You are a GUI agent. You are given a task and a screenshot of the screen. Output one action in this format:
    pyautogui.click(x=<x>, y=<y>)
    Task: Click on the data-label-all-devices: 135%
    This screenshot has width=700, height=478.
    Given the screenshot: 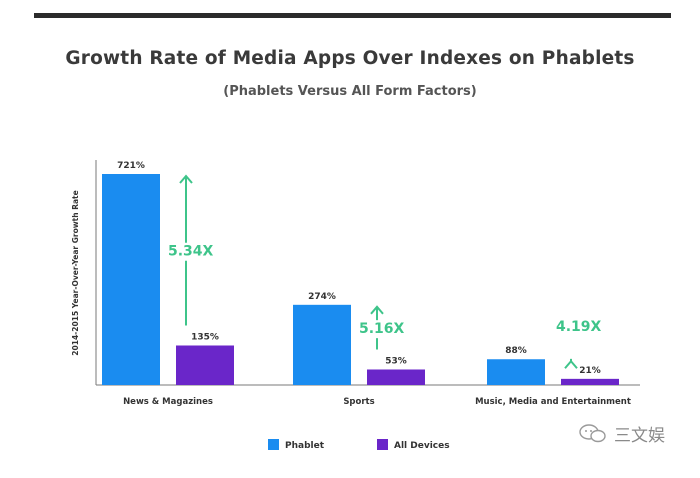 What is the action you would take?
    pyautogui.click(x=205, y=337)
    